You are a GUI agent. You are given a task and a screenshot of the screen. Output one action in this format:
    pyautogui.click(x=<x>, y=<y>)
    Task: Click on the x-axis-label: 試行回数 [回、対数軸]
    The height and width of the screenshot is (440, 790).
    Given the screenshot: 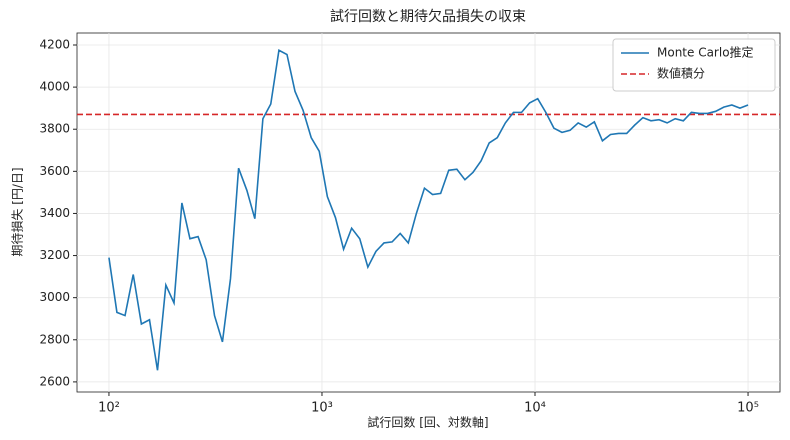 What is the action you would take?
    pyautogui.click(x=427, y=422)
    